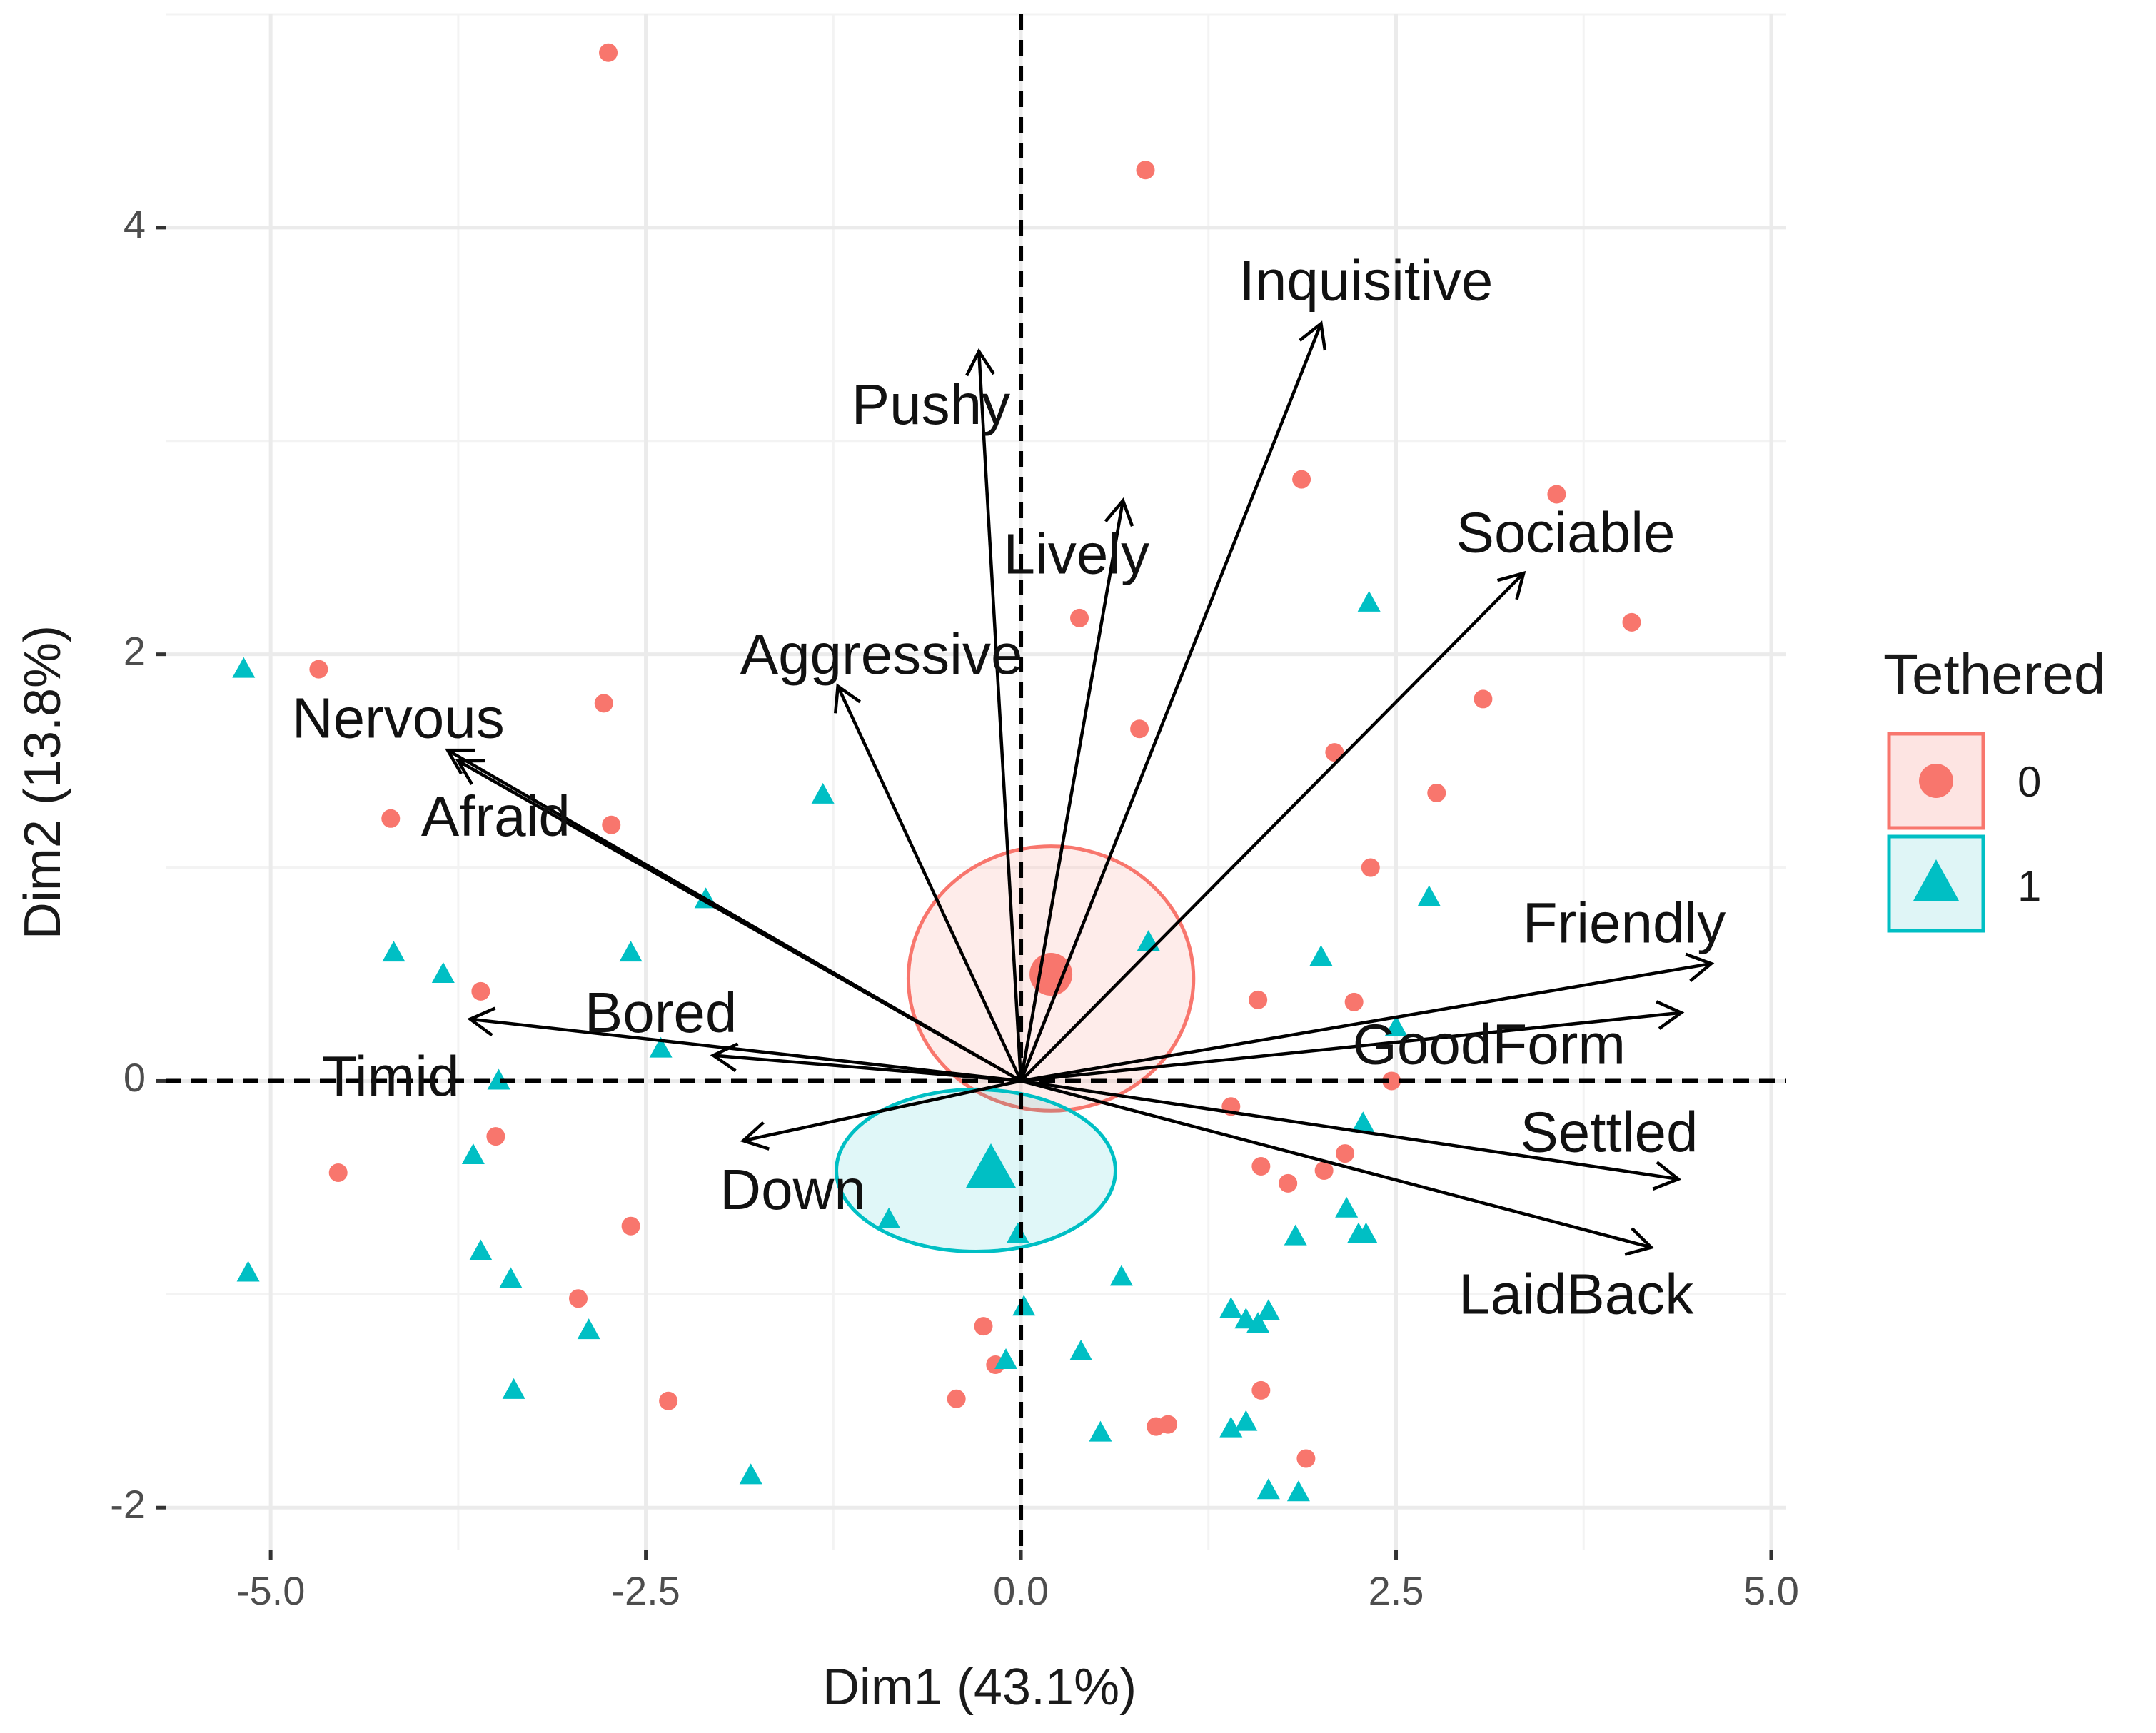 Image resolution: width=2156 pixels, height=1733 pixels. What do you see at coordinates (43, 782) in the screenshot?
I see `y-axis-title: Dim2 (13.8%)` at bounding box center [43, 782].